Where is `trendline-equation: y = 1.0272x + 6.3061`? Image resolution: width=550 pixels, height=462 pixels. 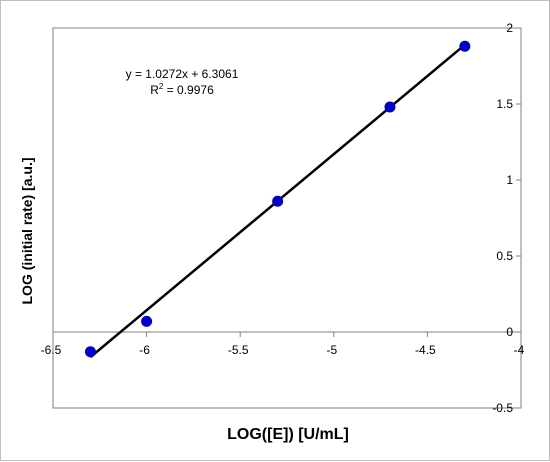 trendline-equation: y = 1.0272x + 6.3061 is located at coordinates (182, 74).